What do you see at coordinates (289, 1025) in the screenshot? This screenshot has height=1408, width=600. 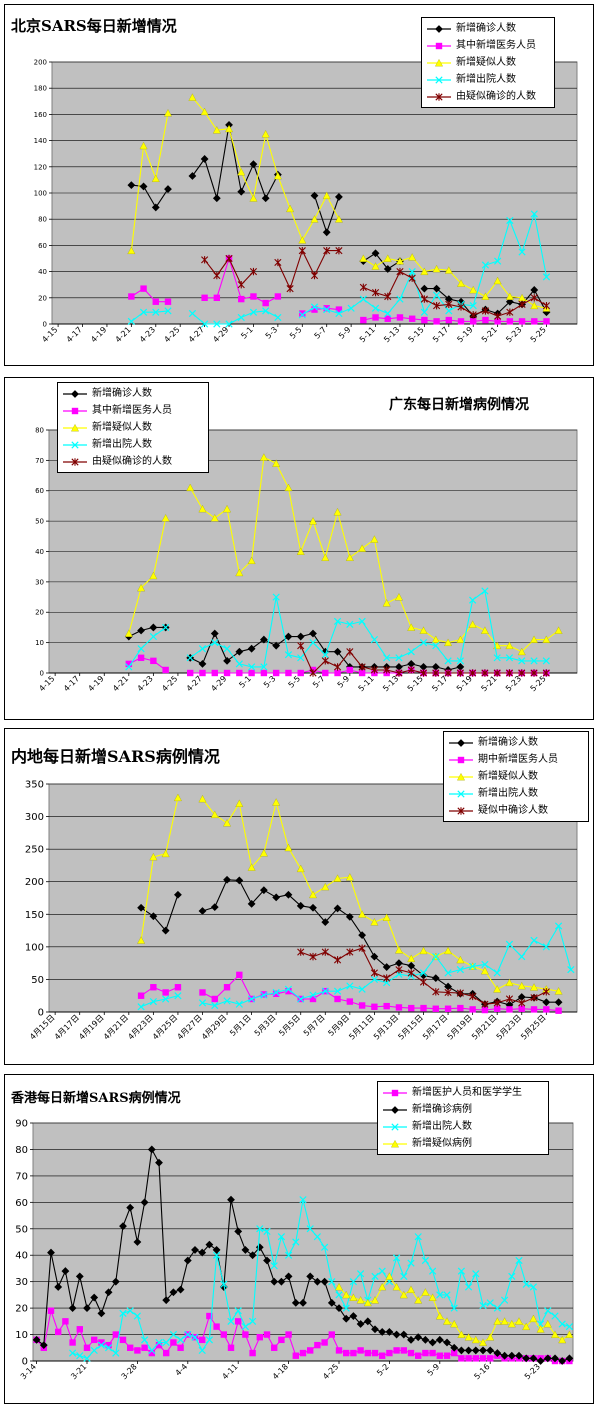 I see `x-tick-label: 5月5日` at bounding box center [289, 1025].